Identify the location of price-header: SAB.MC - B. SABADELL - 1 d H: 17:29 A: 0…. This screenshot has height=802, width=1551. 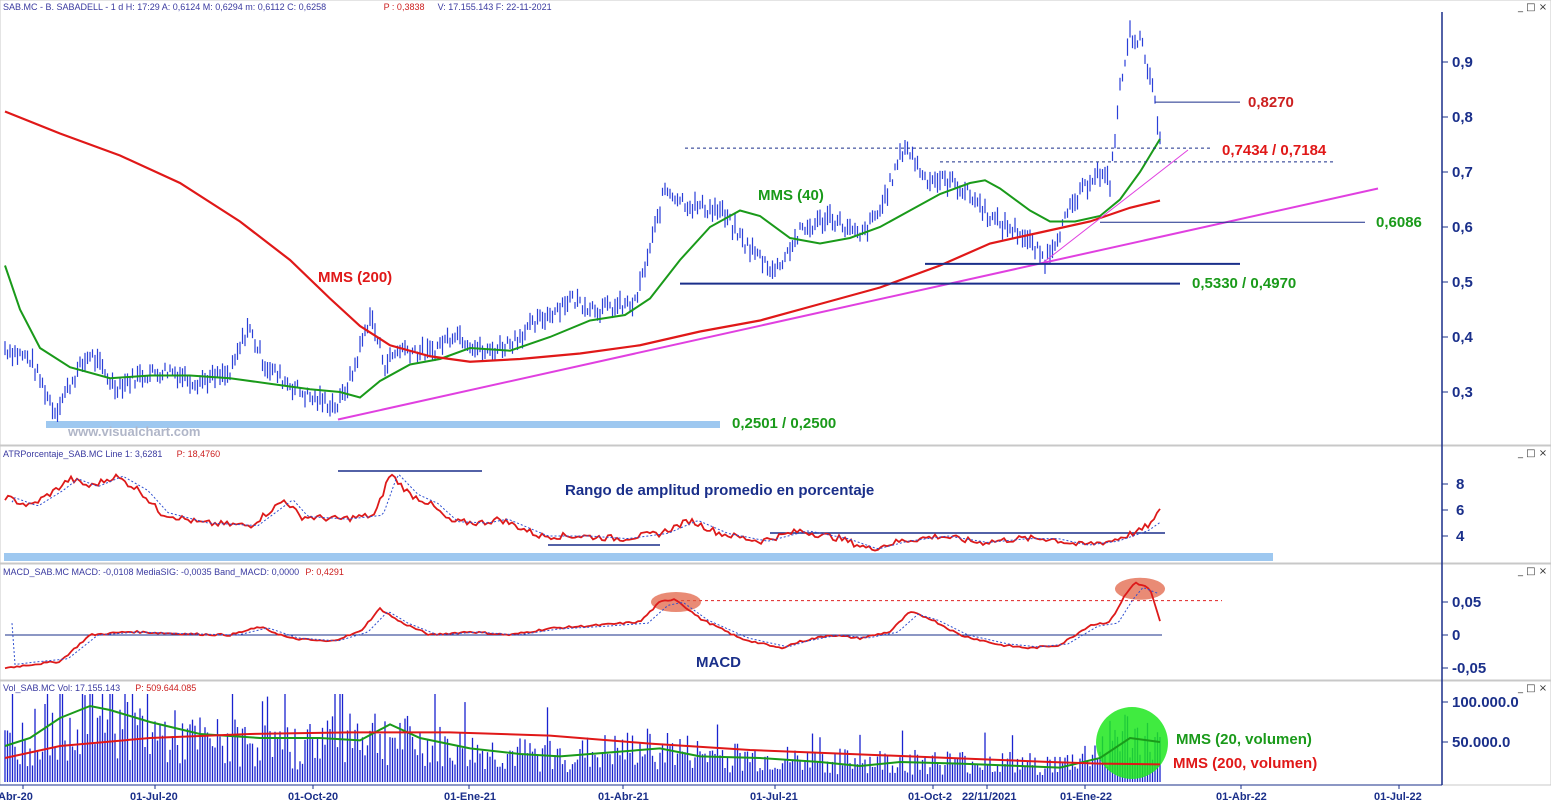
(164, 7).